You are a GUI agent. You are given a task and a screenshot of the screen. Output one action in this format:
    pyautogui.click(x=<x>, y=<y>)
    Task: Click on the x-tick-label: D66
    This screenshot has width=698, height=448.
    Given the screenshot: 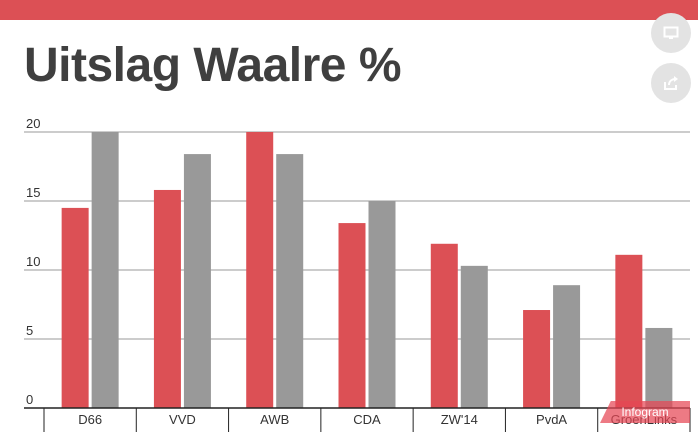 What is the action you would take?
    pyautogui.click(x=90, y=419)
    